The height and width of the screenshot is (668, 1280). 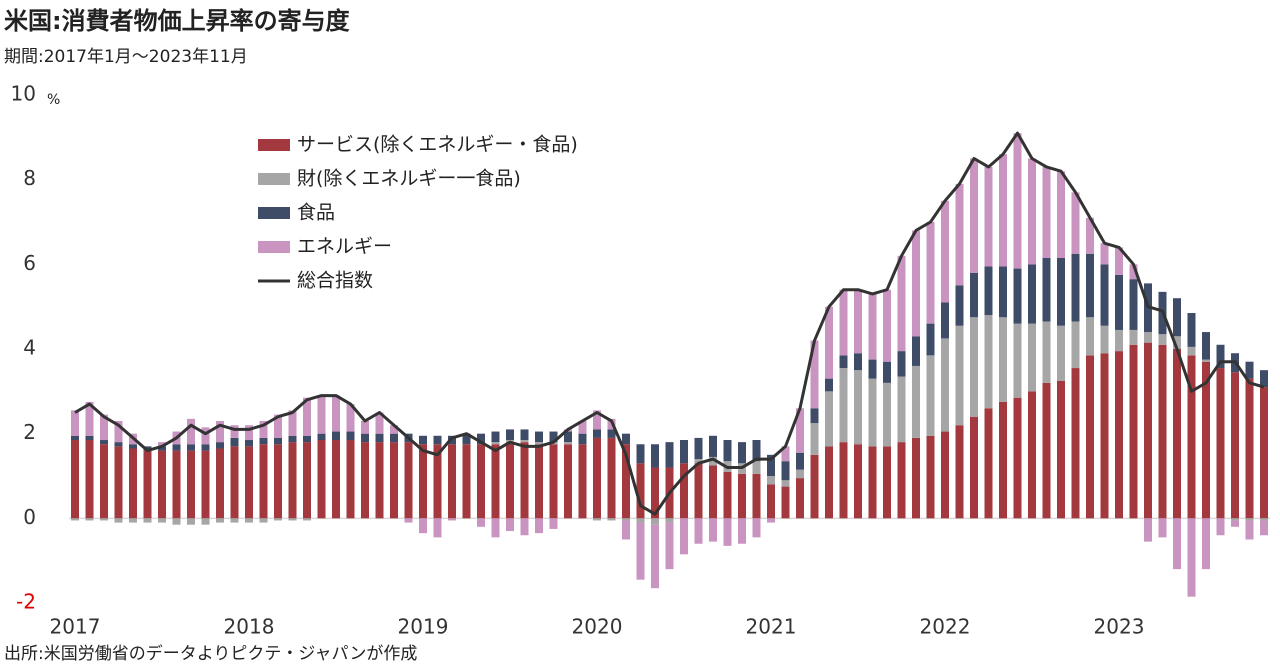 What do you see at coordinates (1119, 627) in the screenshot?
I see `x-tick-label: 2023` at bounding box center [1119, 627].